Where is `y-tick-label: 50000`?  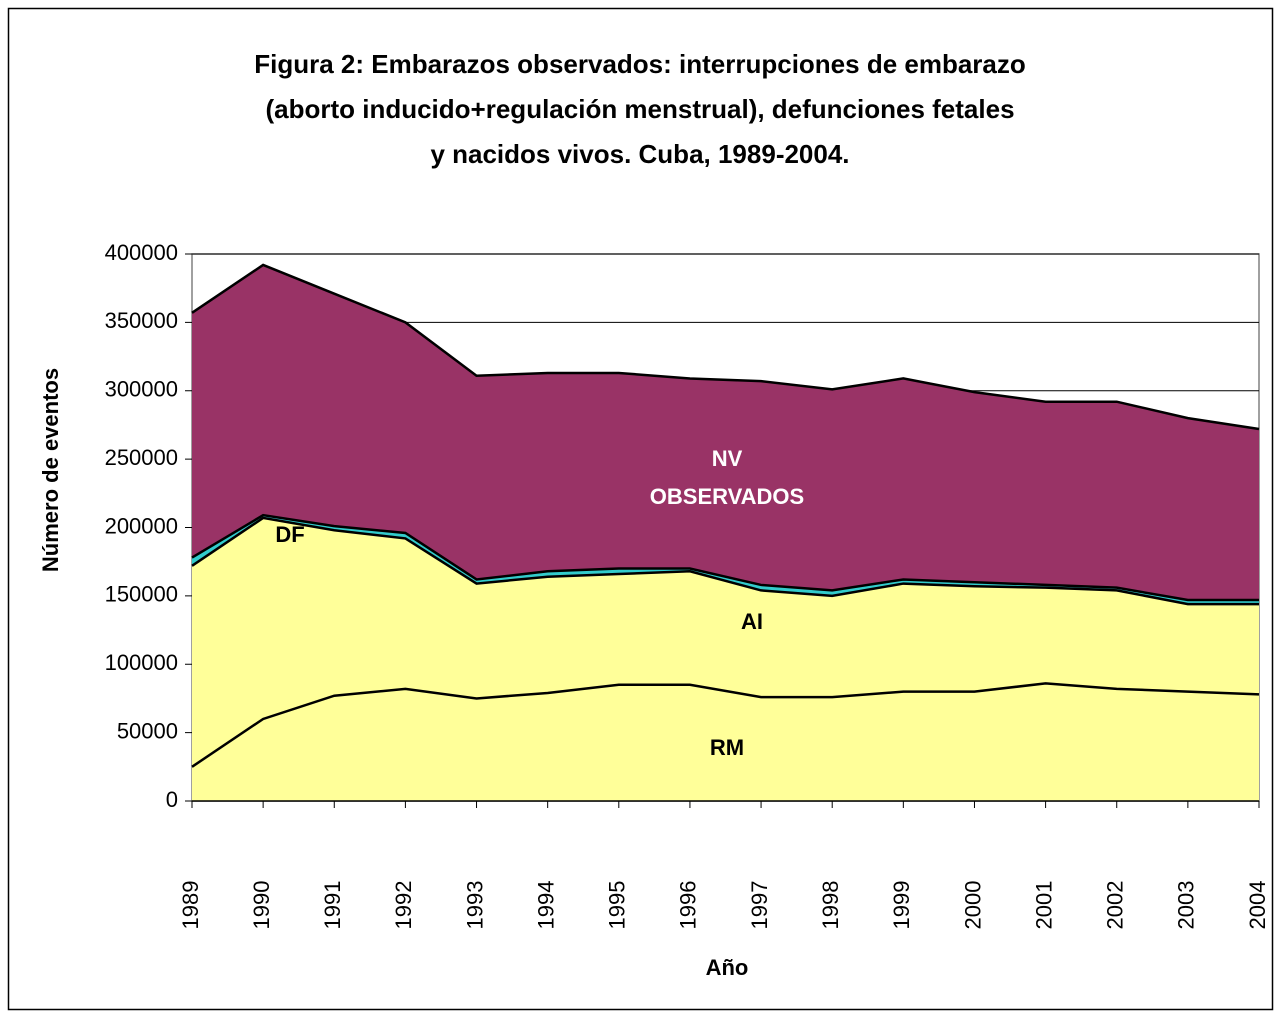
y-tick-label: 50000 is located at coordinates (147, 730).